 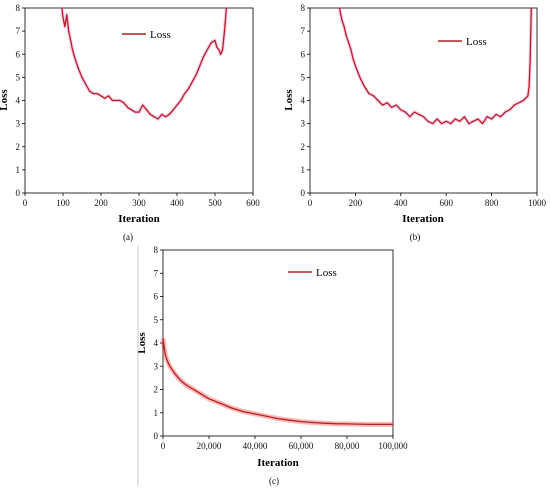 What do you see at coordinates (347, 446) in the screenshot?
I see `x-tick-label: 80,000` at bounding box center [347, 446].